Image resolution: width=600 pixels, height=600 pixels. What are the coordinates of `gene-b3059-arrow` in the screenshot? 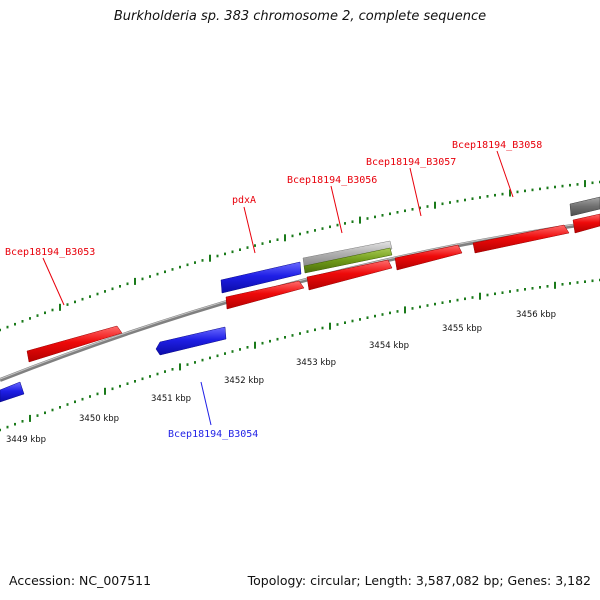 It's located at (586, 223).